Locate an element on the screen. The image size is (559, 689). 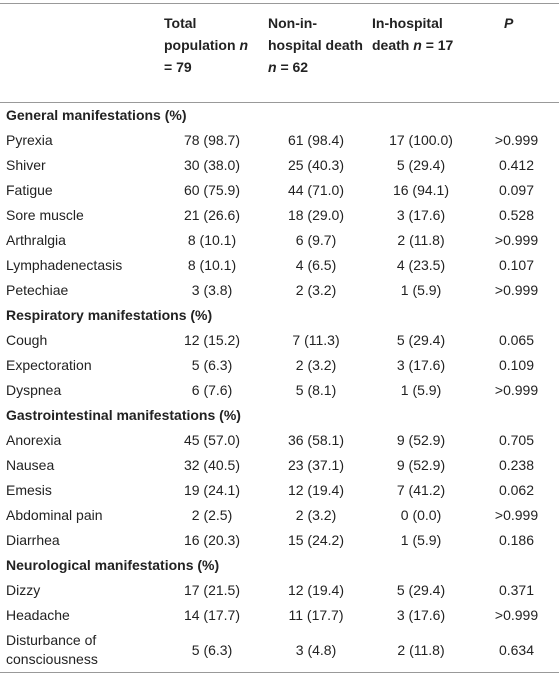
cell: 0.705 is located at coordinates (516, 440).